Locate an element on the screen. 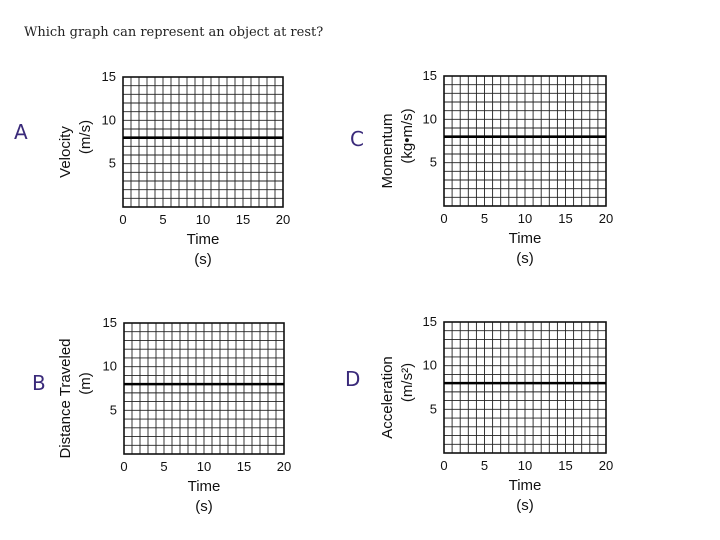  y-axis-label: Momentum is located at coordinates (387, 150).